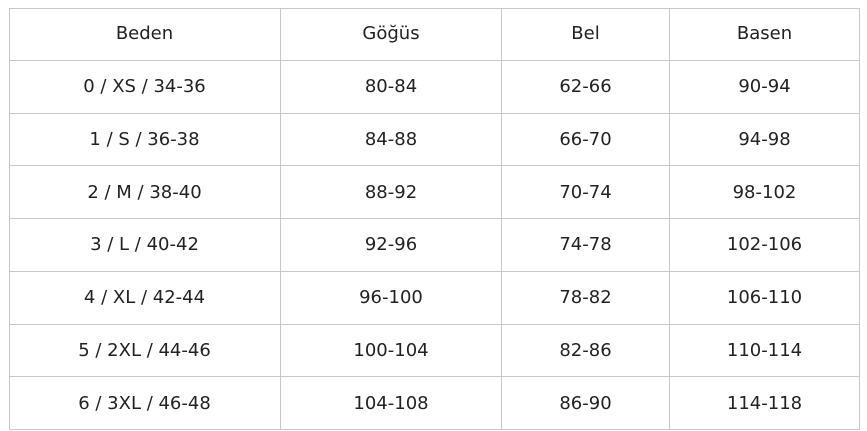 Image resolution: width=867 pixels, height=431 pixels. What do you see at coordinates (765, 298) in the screenshot?
I see `table-cell: 106-110` at bounding box center [765, 298].